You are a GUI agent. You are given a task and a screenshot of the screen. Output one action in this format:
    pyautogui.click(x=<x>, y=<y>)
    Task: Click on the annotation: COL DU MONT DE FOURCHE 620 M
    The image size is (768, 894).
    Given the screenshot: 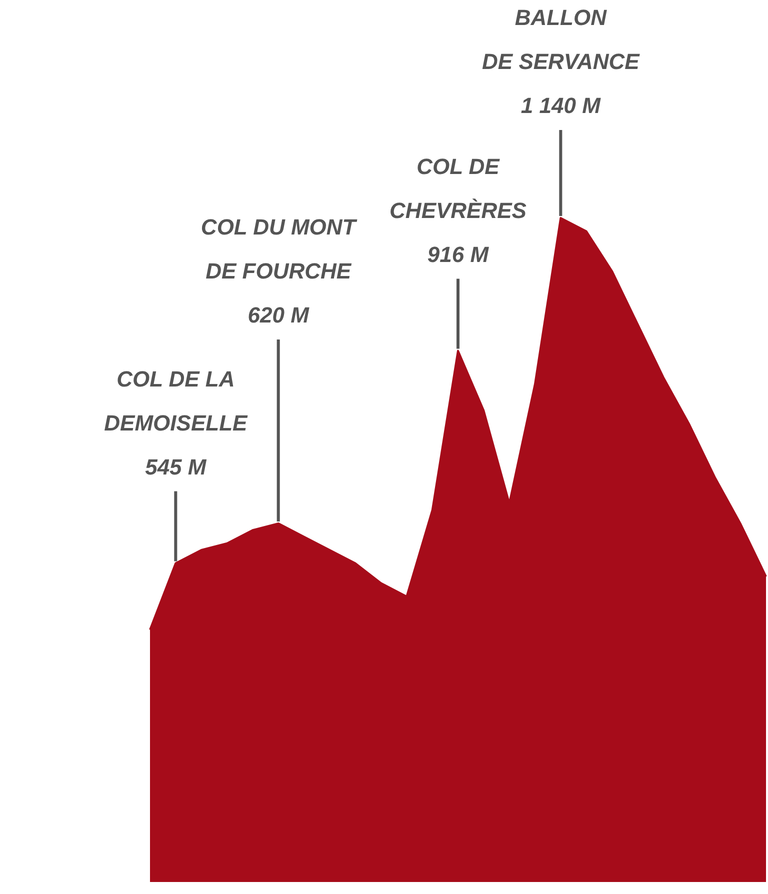 What is the action you would take?
    pyautogui.click(x=279, y=271)
    